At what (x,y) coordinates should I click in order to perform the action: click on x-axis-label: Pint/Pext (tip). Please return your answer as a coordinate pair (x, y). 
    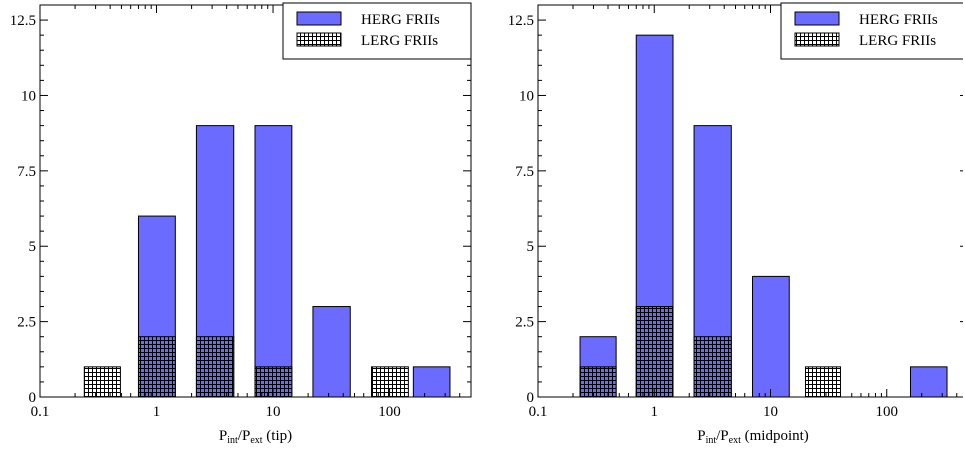
    Looking at the image, I should click on (255, 437).